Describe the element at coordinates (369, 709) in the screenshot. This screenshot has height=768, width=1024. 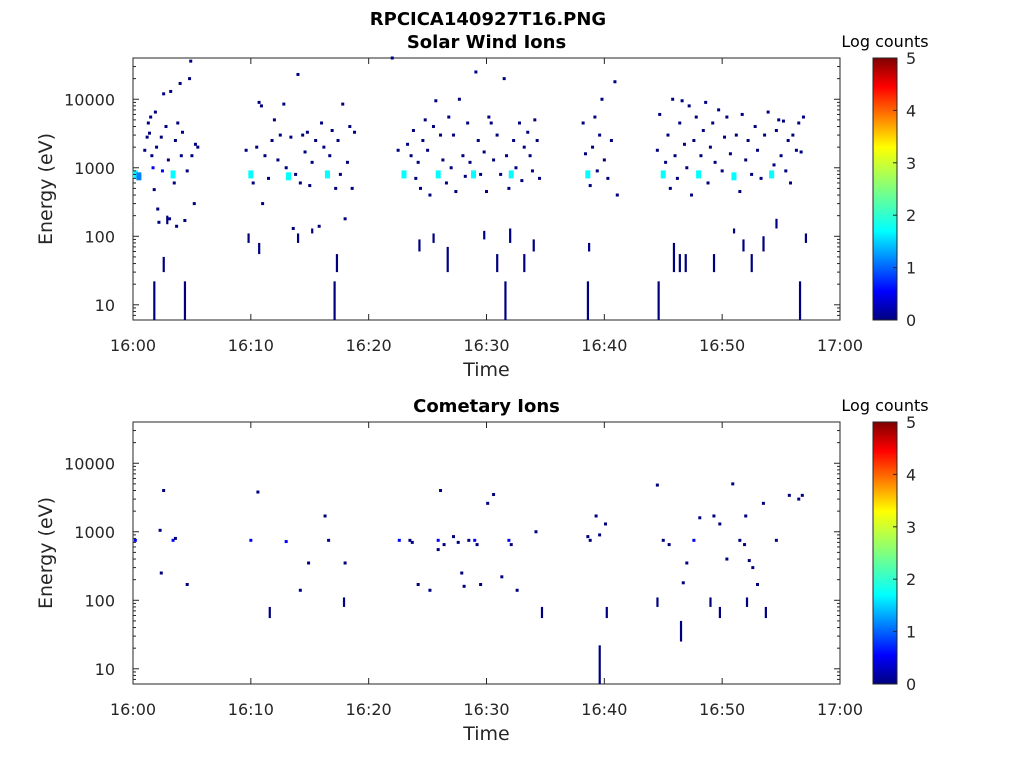
I see `x-tick-label: 16:20` at that location.